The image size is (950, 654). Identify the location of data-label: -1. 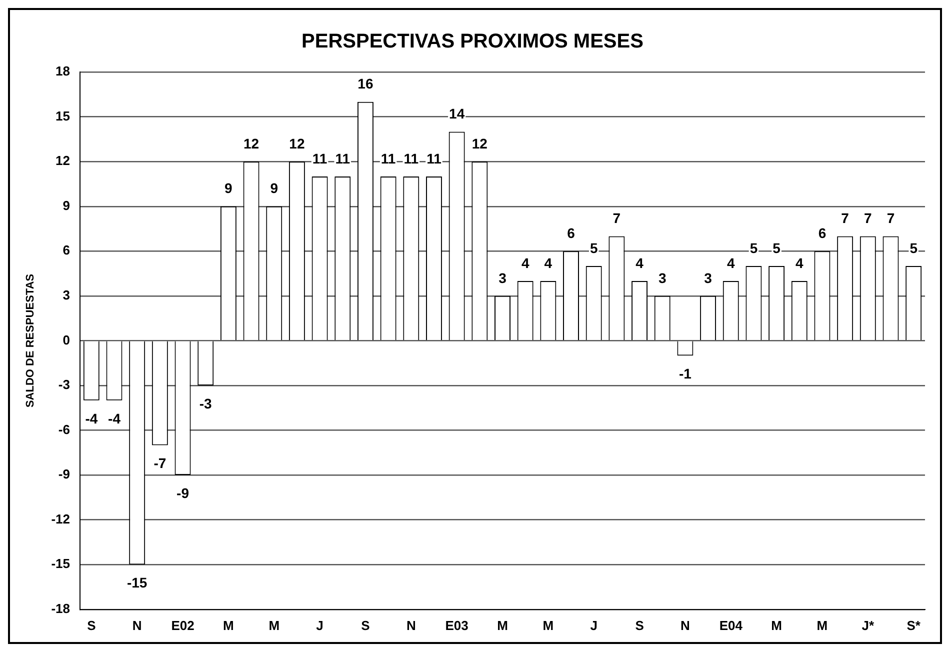
(685, 373).